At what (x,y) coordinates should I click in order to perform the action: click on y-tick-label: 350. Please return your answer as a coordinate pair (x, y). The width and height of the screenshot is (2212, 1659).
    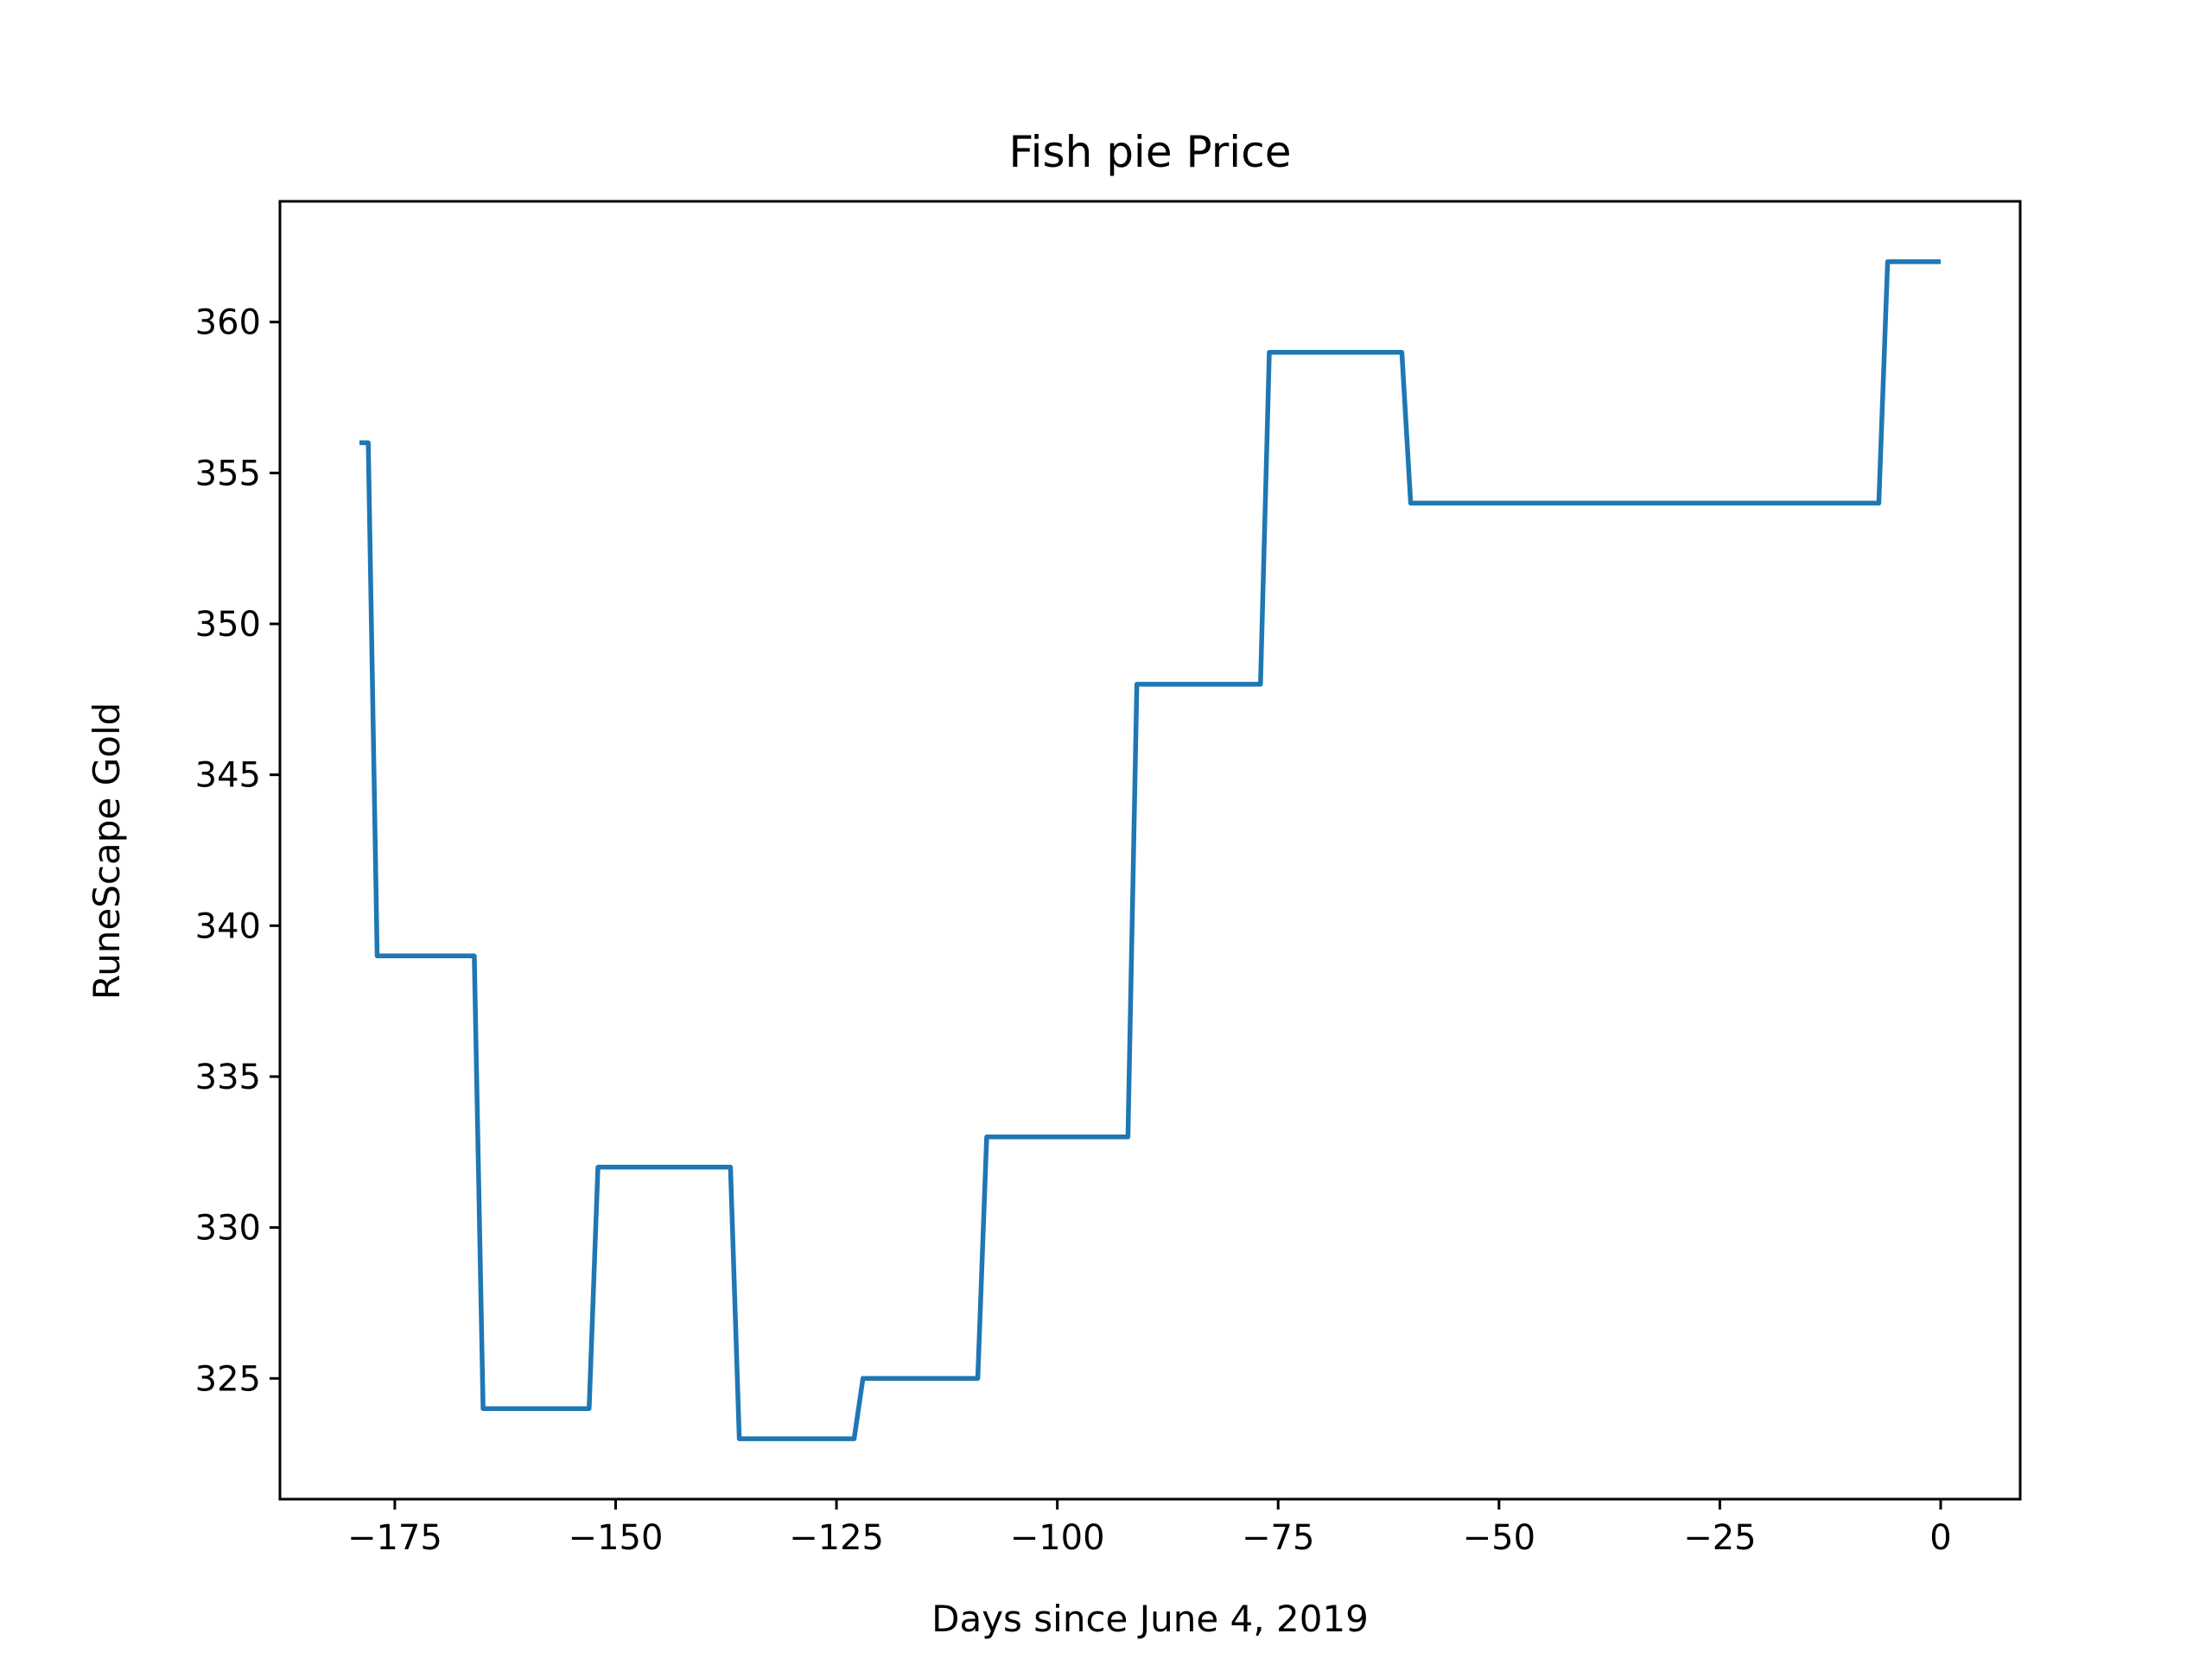
    Looking at the image, I should click on (228, 625).